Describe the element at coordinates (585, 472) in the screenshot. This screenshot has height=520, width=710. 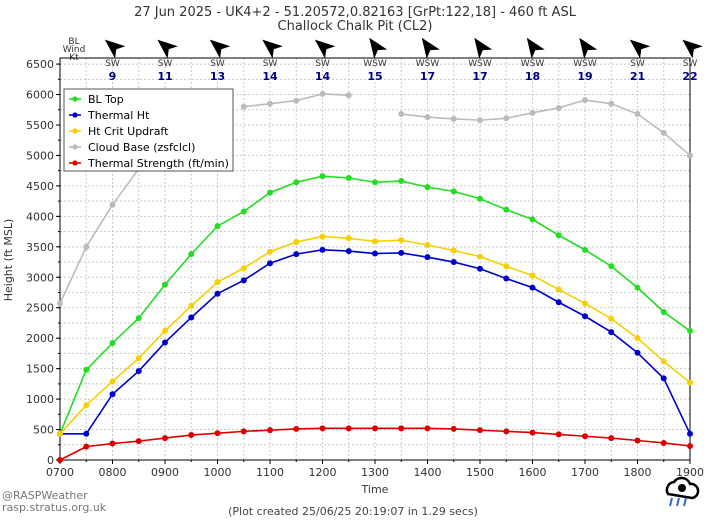
I see `x-tick-label: 1700` at that location.